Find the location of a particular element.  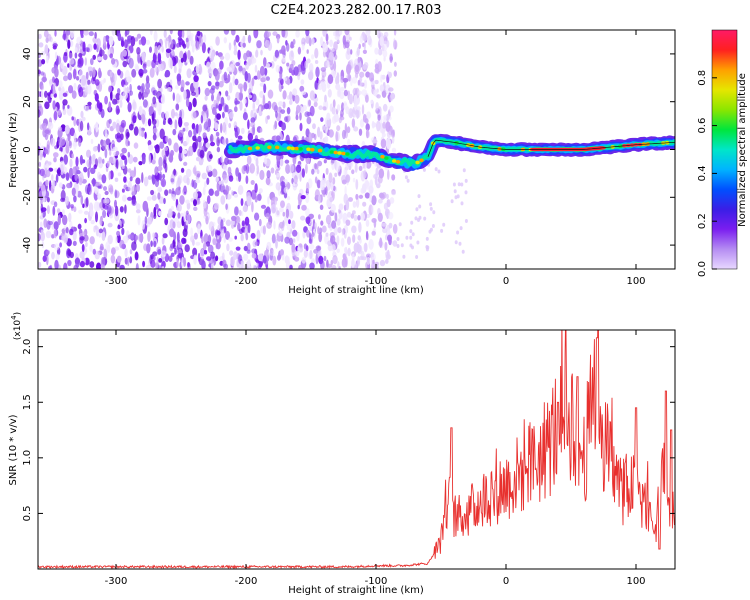

spectrogram-ridge-peak is located at coordinates (292, 148).